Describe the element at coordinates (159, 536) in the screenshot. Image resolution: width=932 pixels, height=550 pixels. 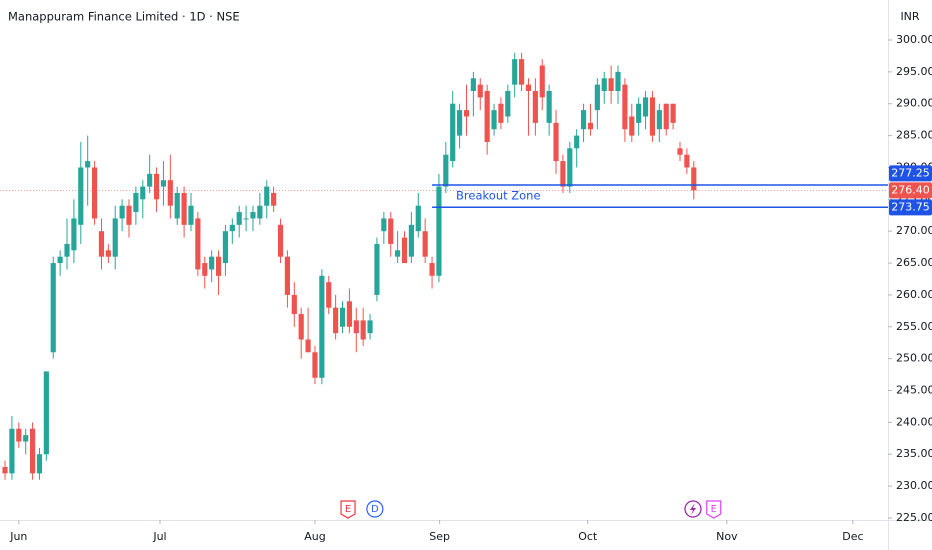
I see `x-tick-label: Jul` at that location.